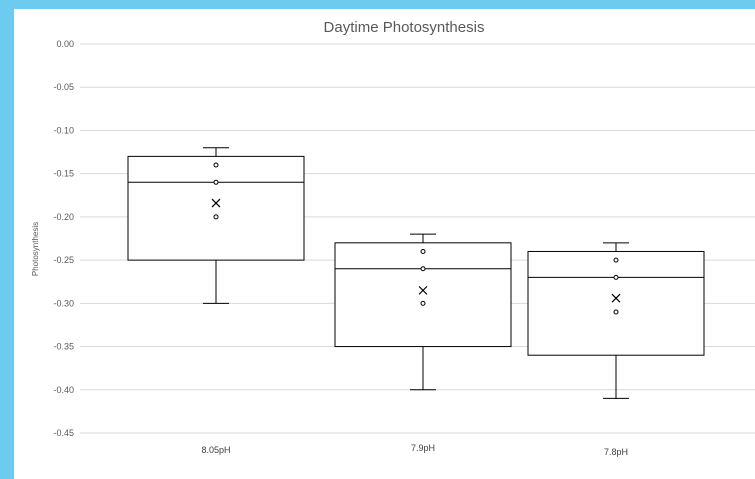  Describe the element at coordinates (63, 87) in the screenshot. I see `y-tick-label: -0.05` at that location.